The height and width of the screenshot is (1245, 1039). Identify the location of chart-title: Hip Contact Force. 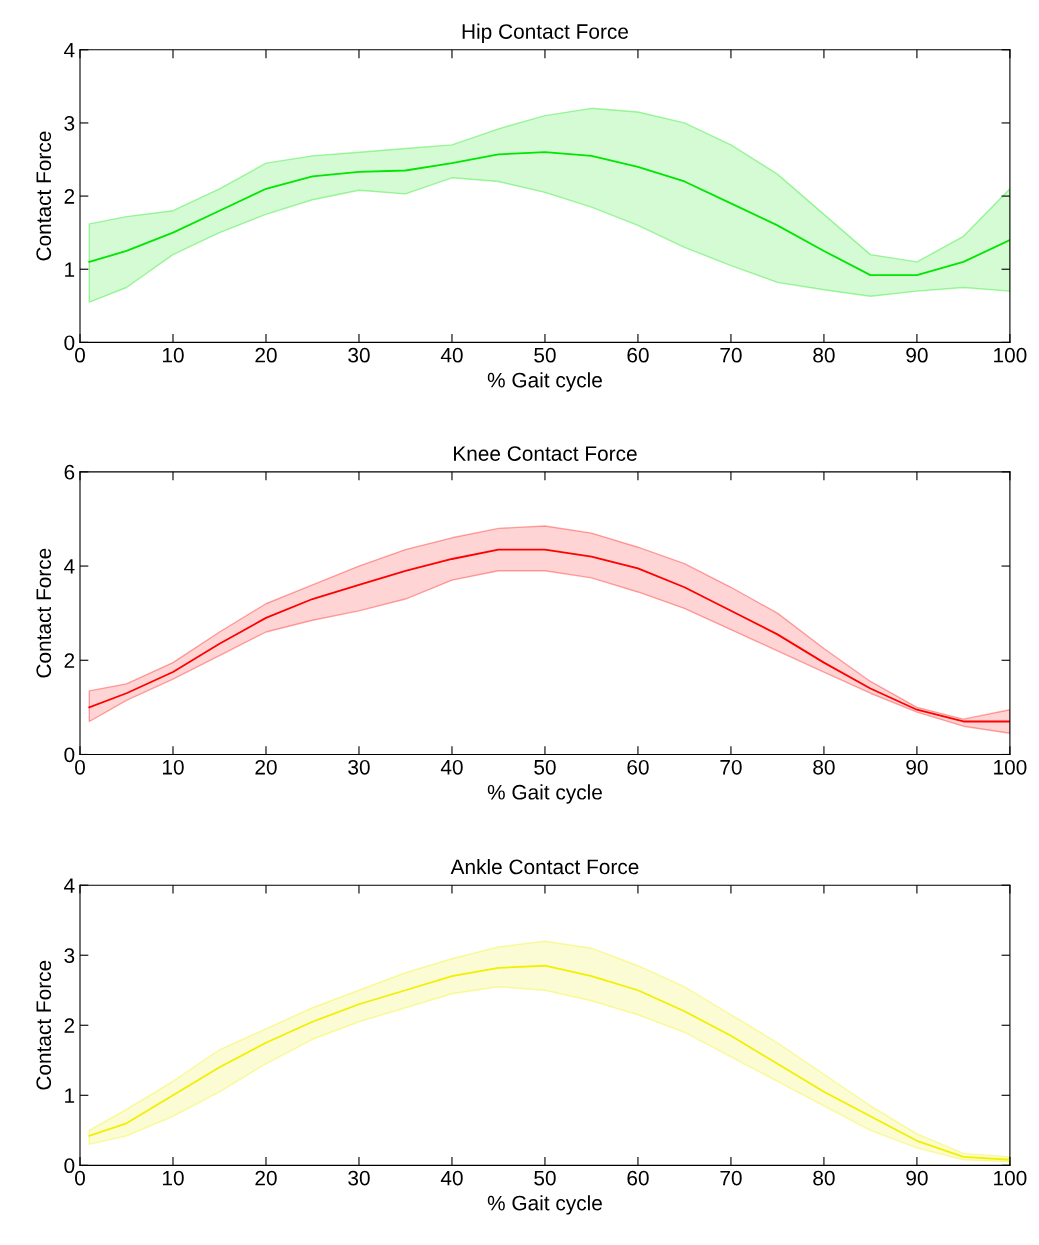
(545, 33).